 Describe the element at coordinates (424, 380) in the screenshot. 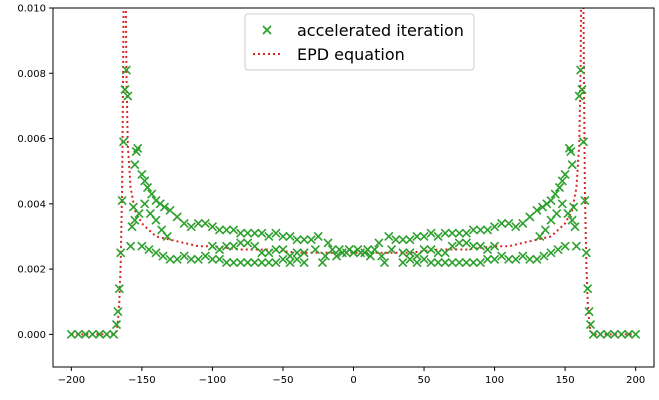

I see `x-tick-label: 50` at that location.